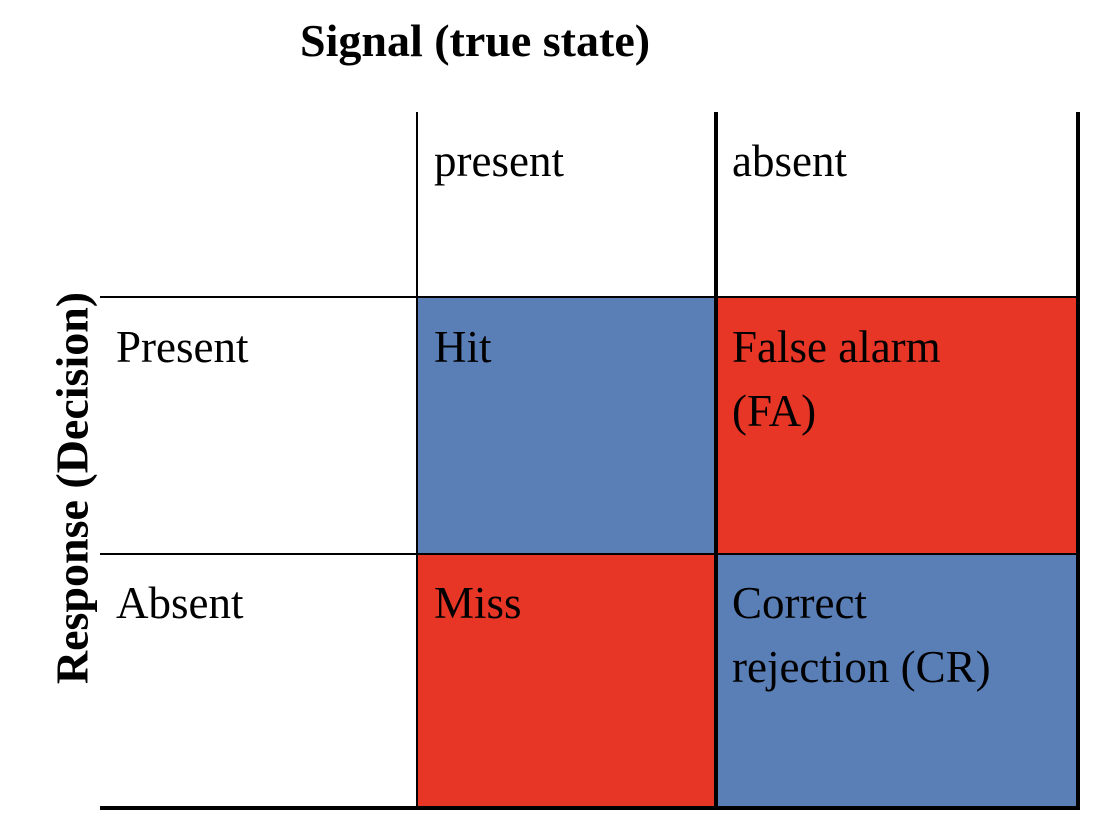 The image size is (1094, 820). What do you see at coordinates (567, 681) in the screenshot?
I see `cell-miss: Miss` at bounding box center [567, 681].